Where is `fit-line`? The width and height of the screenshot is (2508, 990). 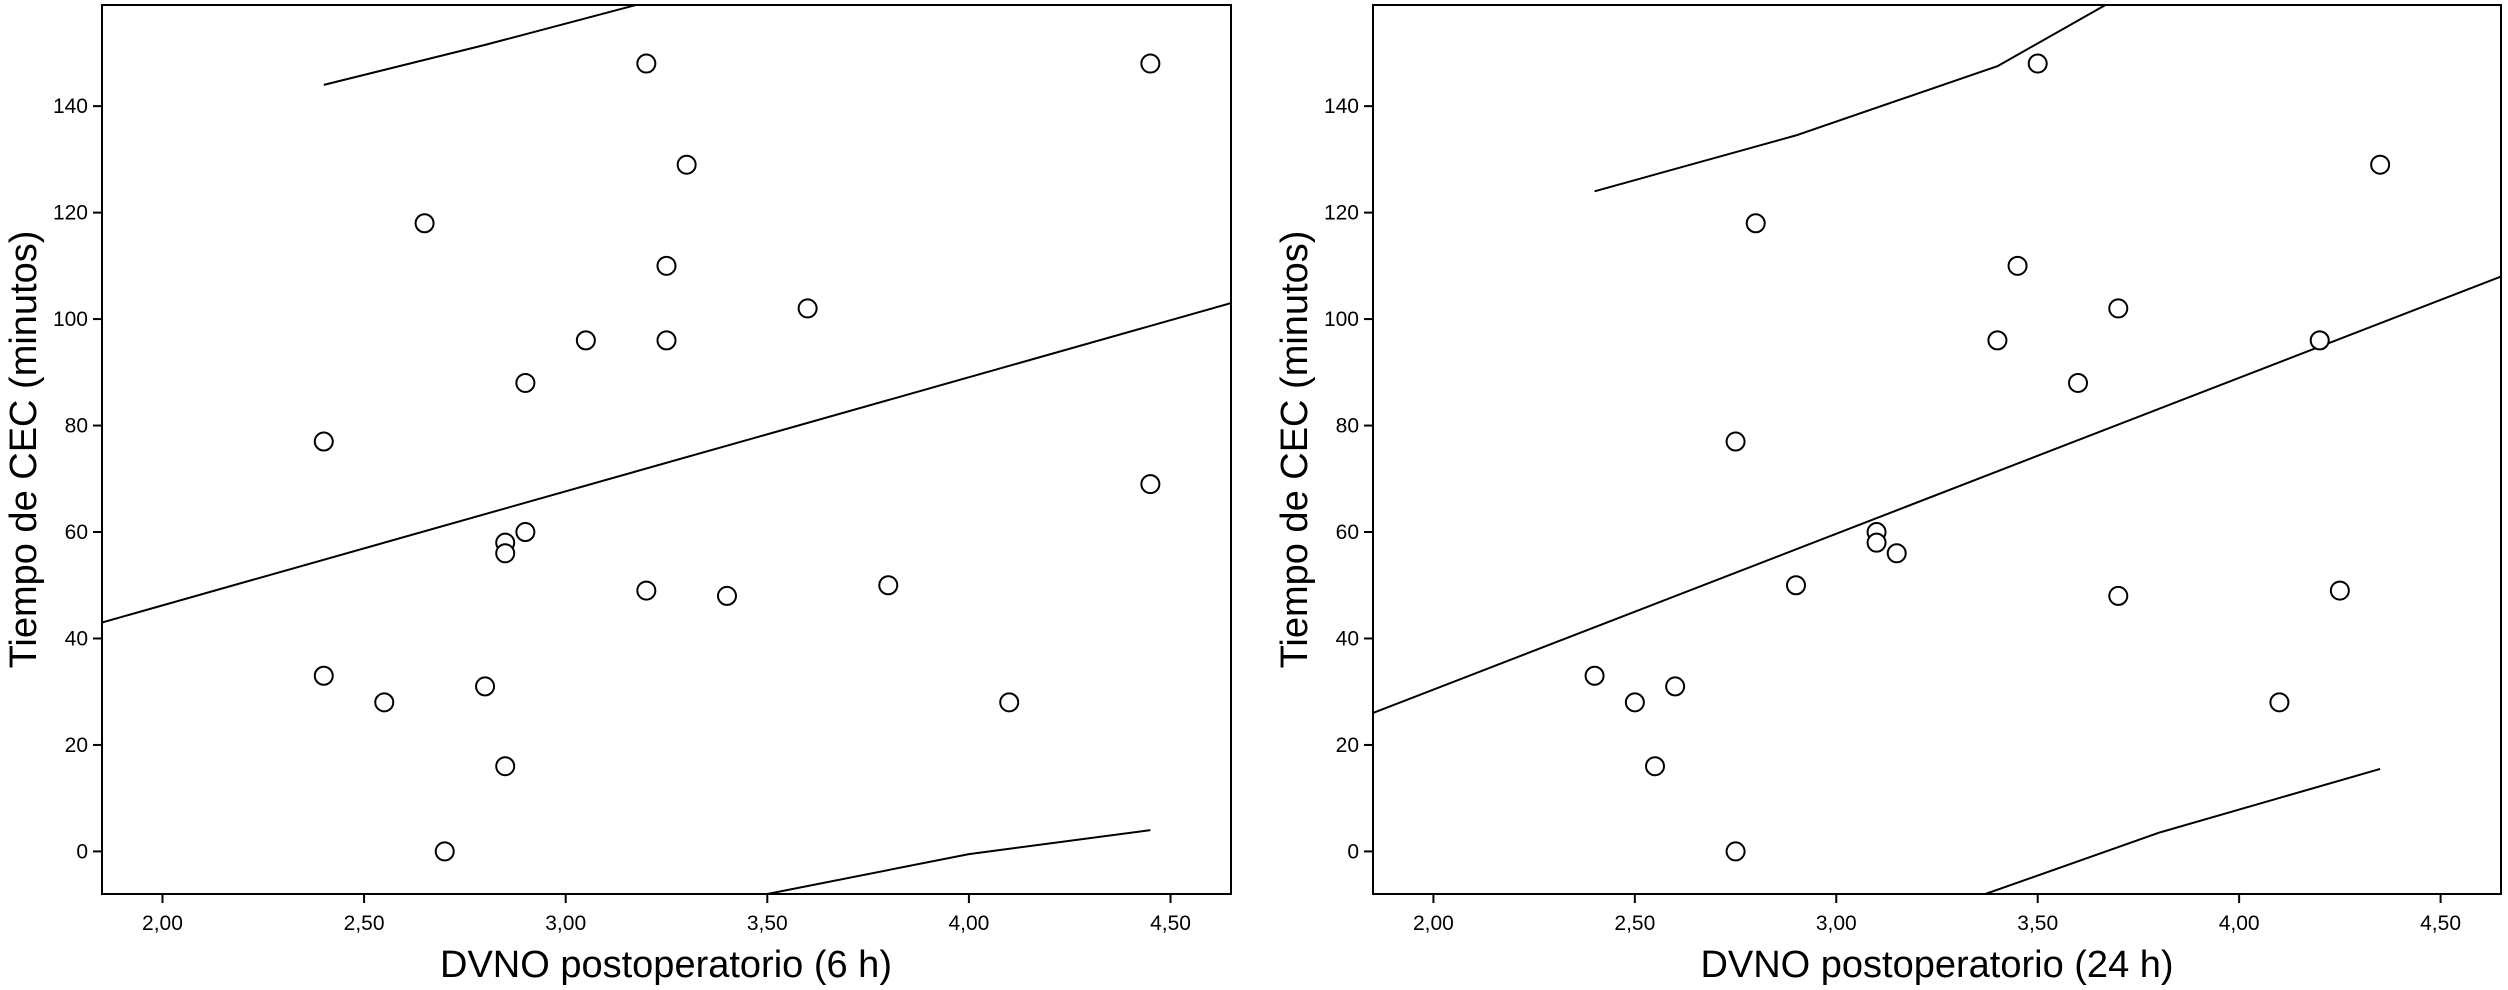 fit-line is located at coordinates (666, 463).